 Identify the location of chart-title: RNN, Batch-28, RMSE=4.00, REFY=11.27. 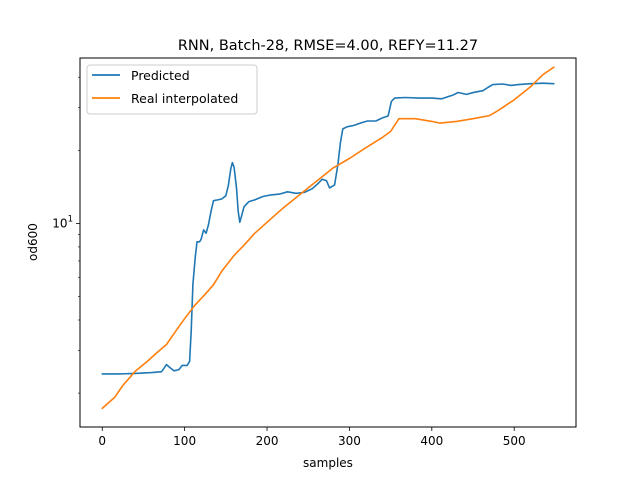
(328, 46).